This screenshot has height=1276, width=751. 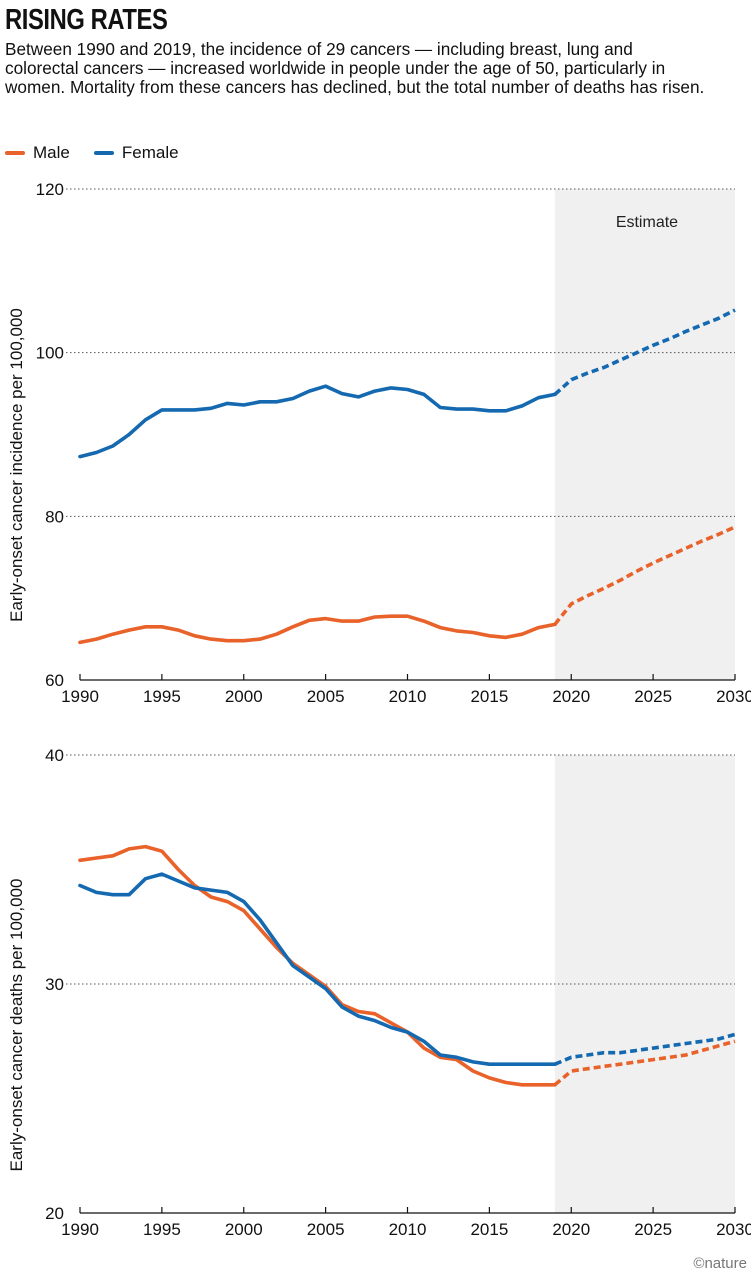 I want to click on deaths-xtick-2025: 2025, so click(x=653, y=1229).